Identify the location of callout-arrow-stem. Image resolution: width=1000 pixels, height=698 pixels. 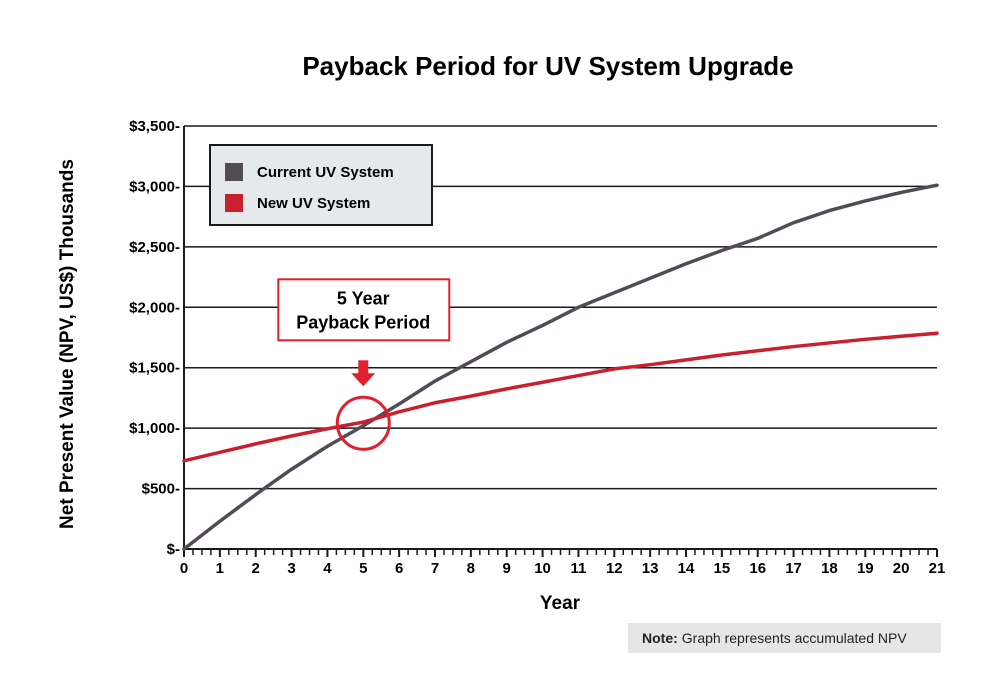
(363, 367).